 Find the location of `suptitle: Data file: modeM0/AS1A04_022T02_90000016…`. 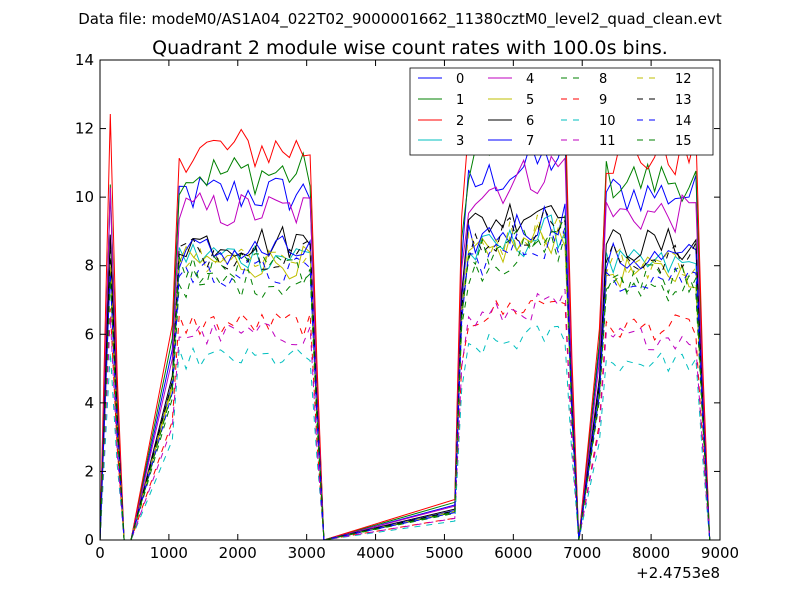

suptitle: Data file: modeM0/AS1A04_022T02_90000016… is located at coordinates (400, 19).